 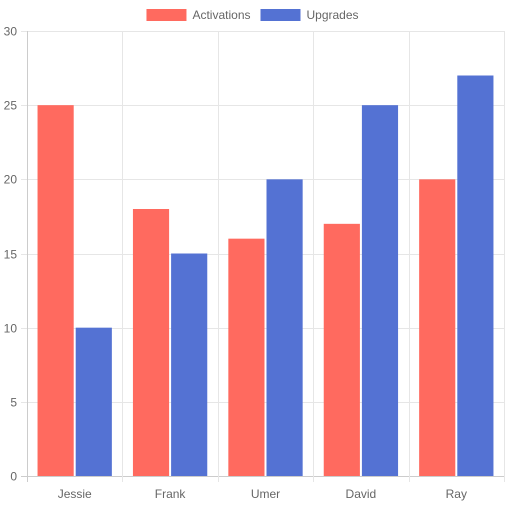 What do you see at coordinates (151, 342) in the screenshot?
I see `bar-activations-frank` at bounding box center [151, 342].